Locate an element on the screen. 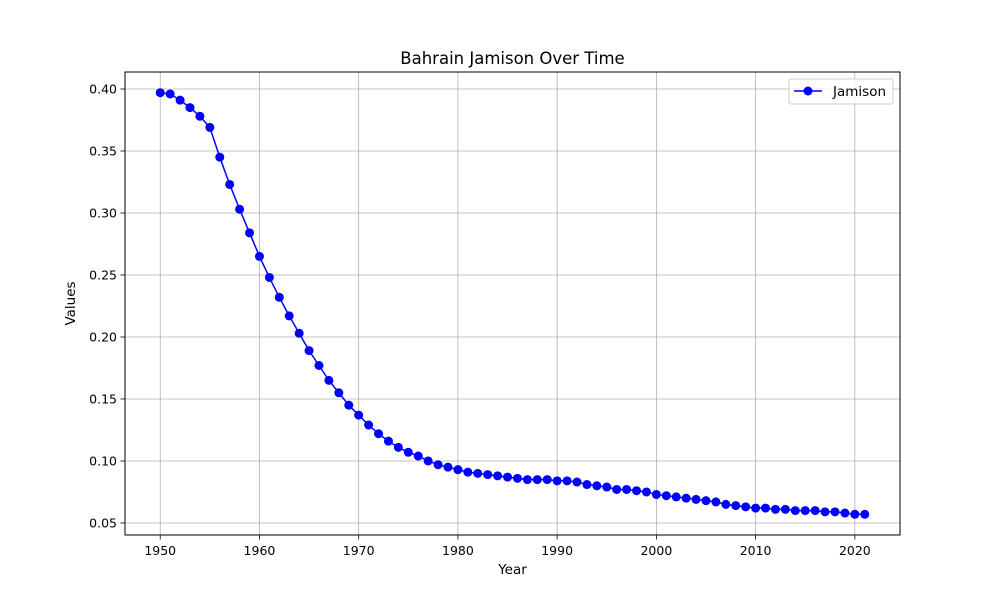 Image resolution: width=1000 pixels, height=600 pixels. y-axis-label: Values is located at coordinates (71, 303).